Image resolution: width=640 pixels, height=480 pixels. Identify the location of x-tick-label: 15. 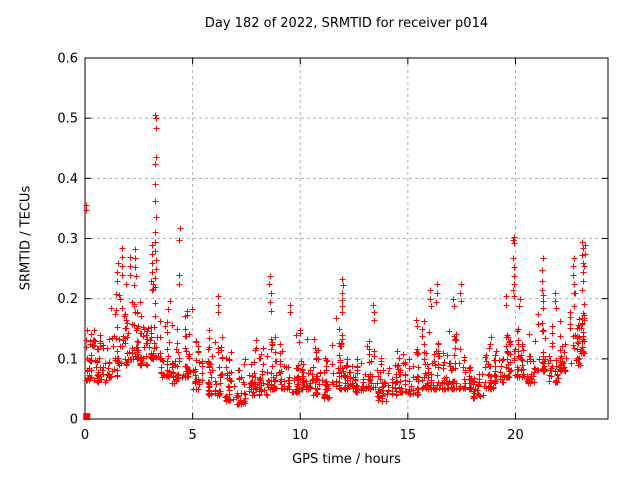
(408, 435).